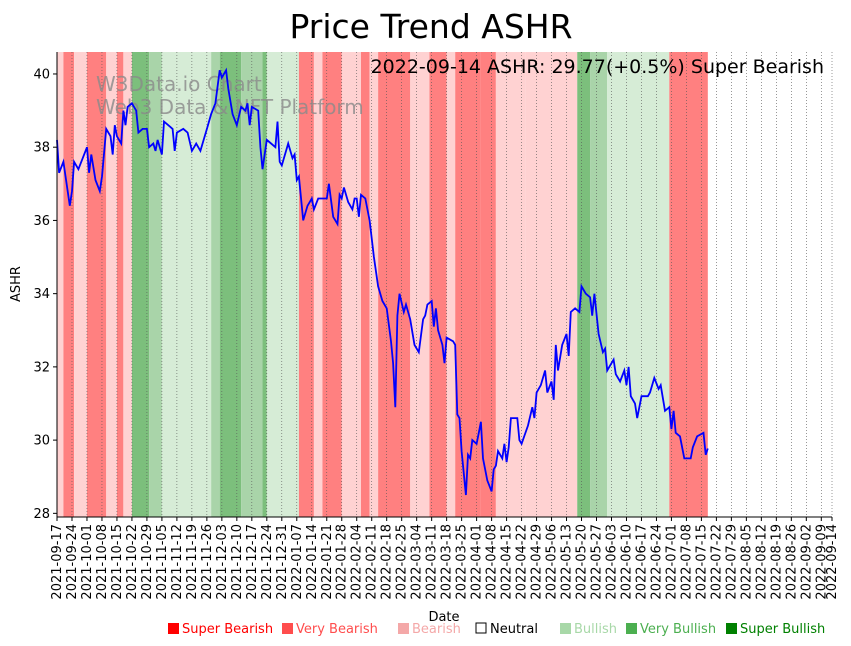  Describe the element at coordinates (297, 562) in the screenshot. I see `x-tick-label: 2022-01-07` at that location.